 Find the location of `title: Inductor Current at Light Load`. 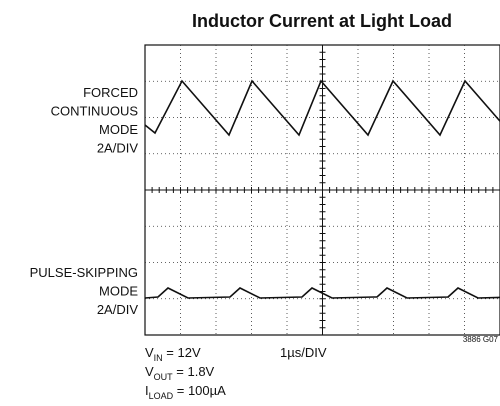

title: Inductor Current at Light Load is located at coordinates (322, 21).